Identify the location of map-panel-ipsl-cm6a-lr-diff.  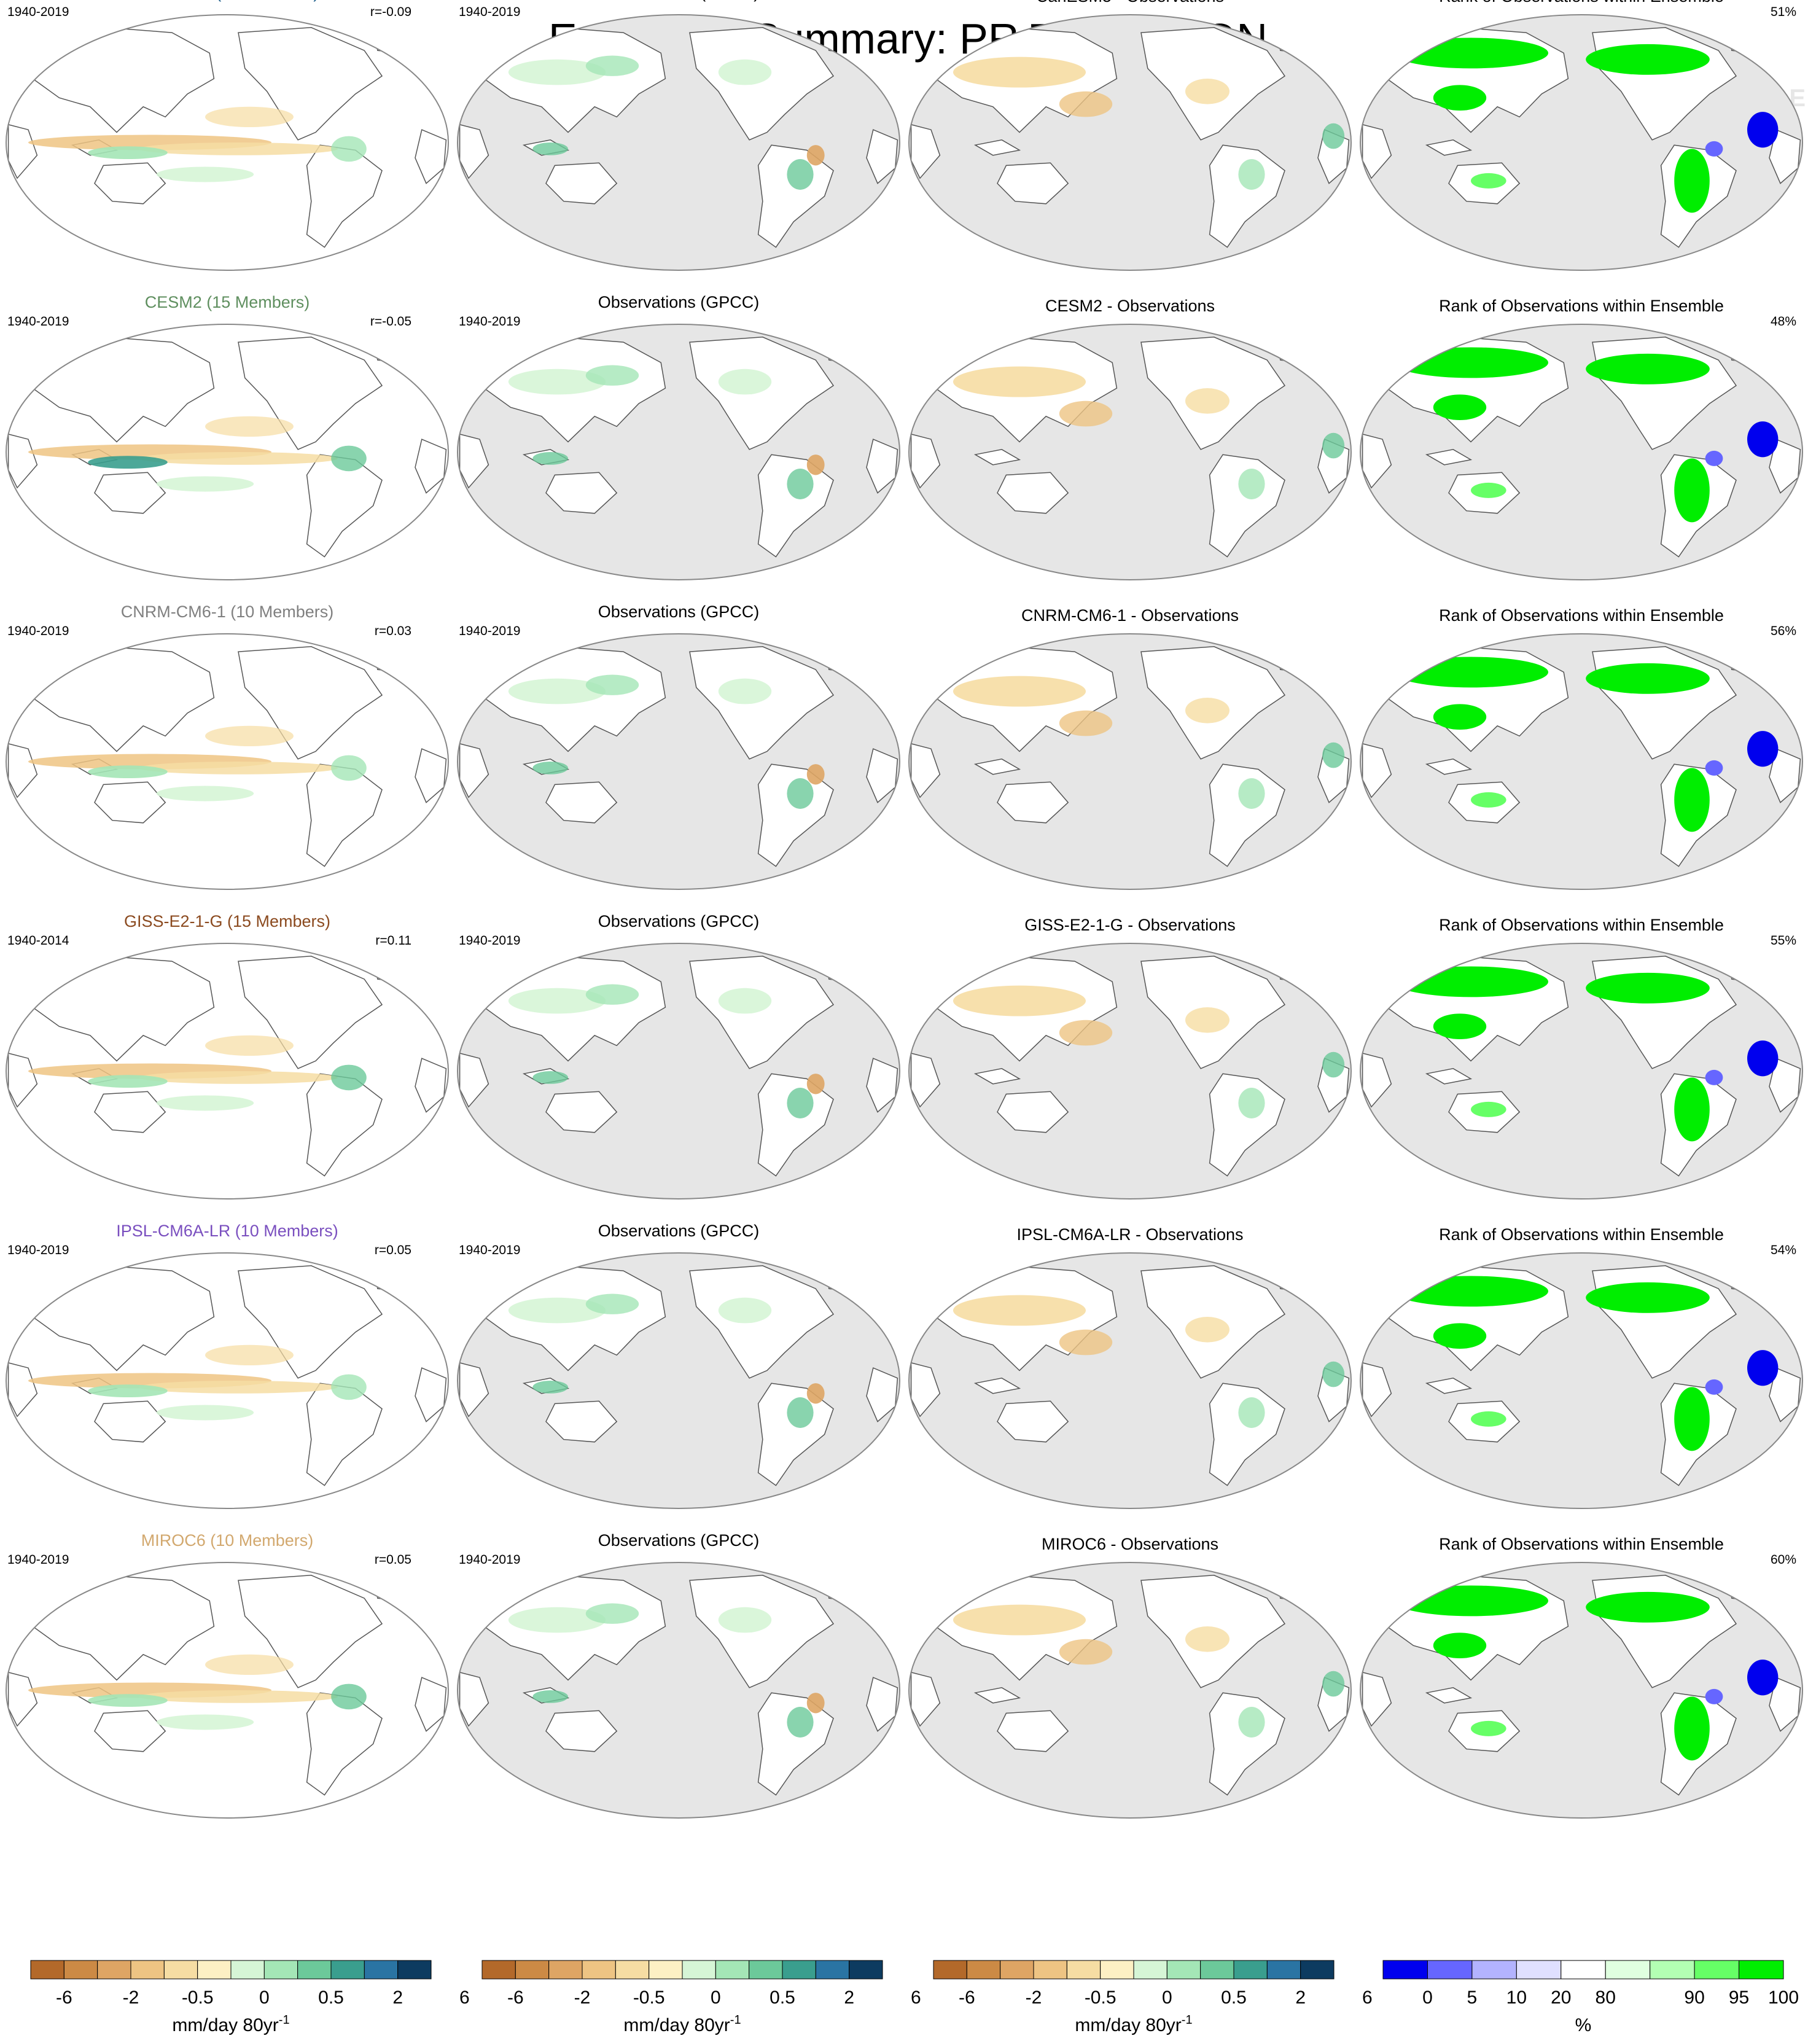
(1130, 1380).